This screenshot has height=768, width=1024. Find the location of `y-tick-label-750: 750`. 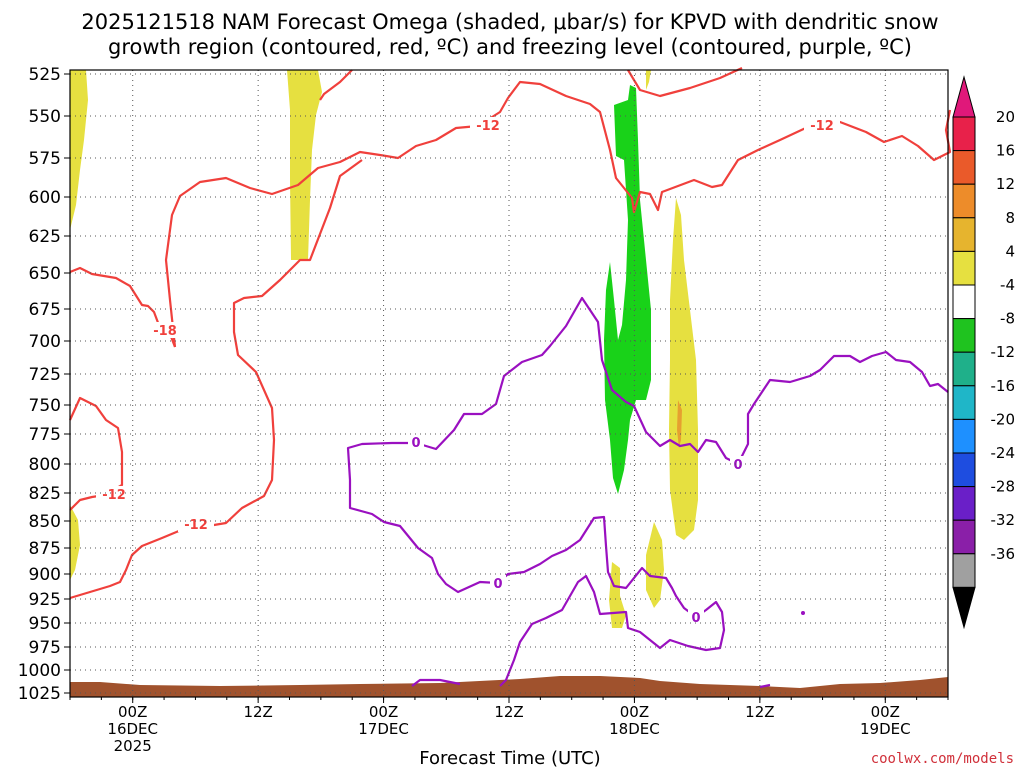

y-tick-label-750: 750 is located at coordinates (45, 406).